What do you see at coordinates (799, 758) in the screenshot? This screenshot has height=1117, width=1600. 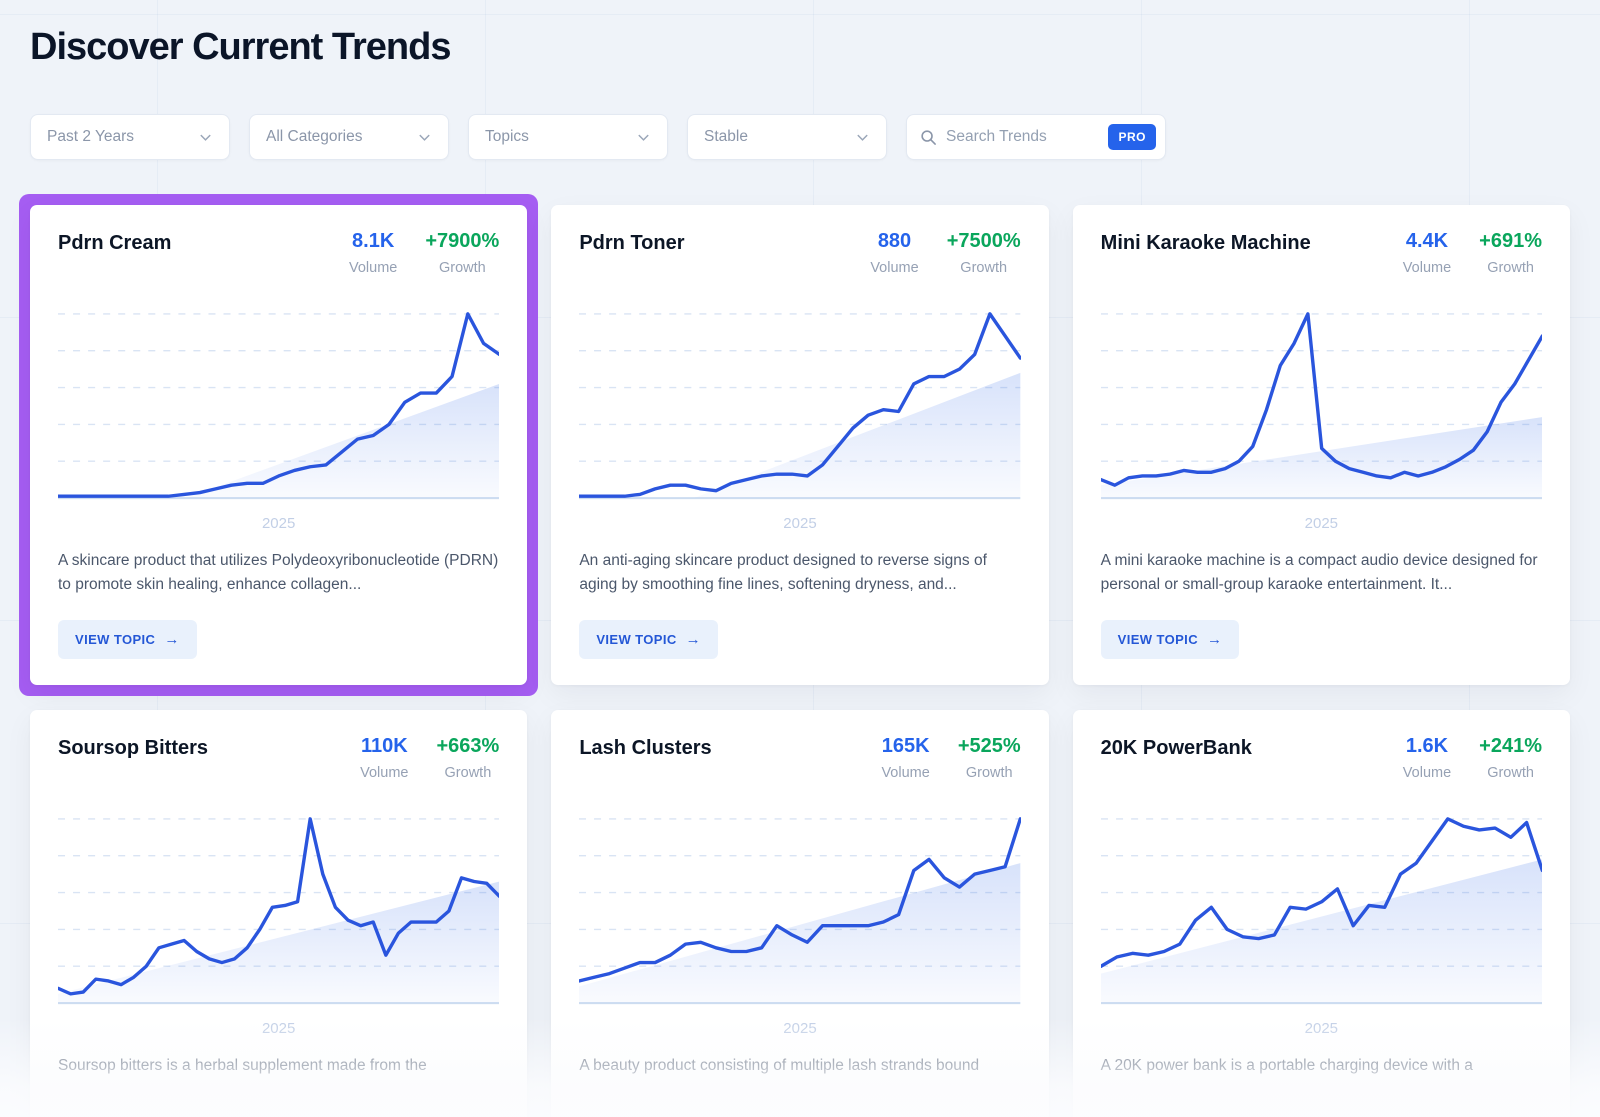 I see `card-header: Lash Clusters 165K Volume +525% Growth` at bounding box center [799, 758].